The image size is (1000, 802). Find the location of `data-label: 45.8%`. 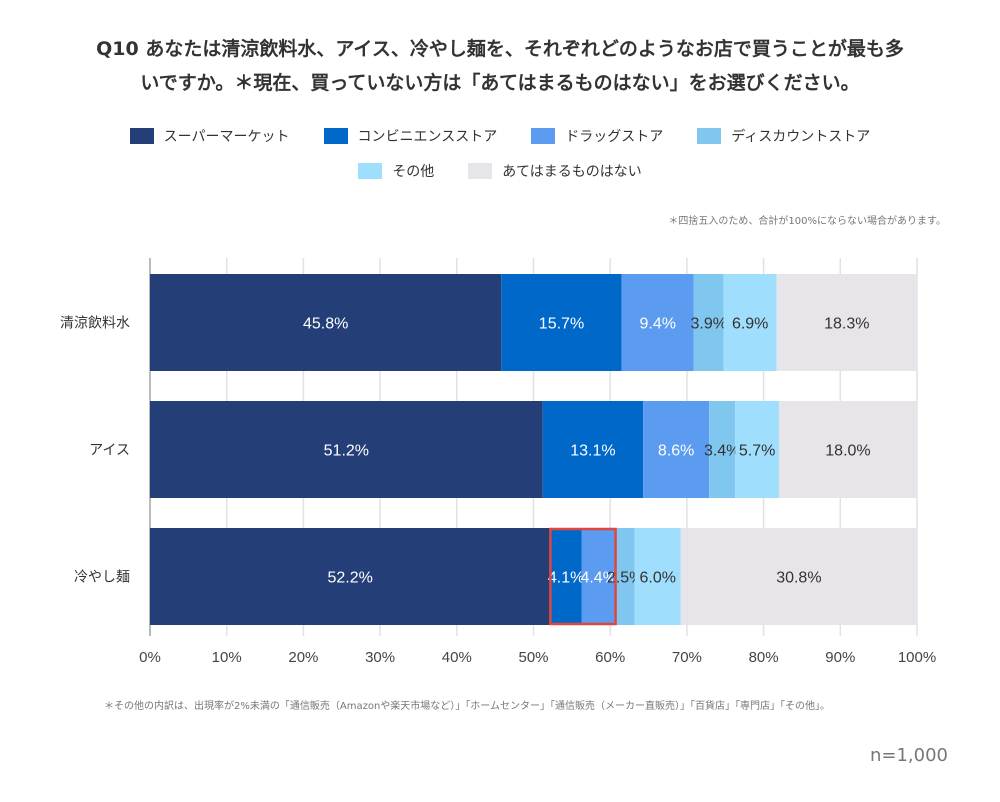

data-label: 45.8% is located at coordinates (325, 324).